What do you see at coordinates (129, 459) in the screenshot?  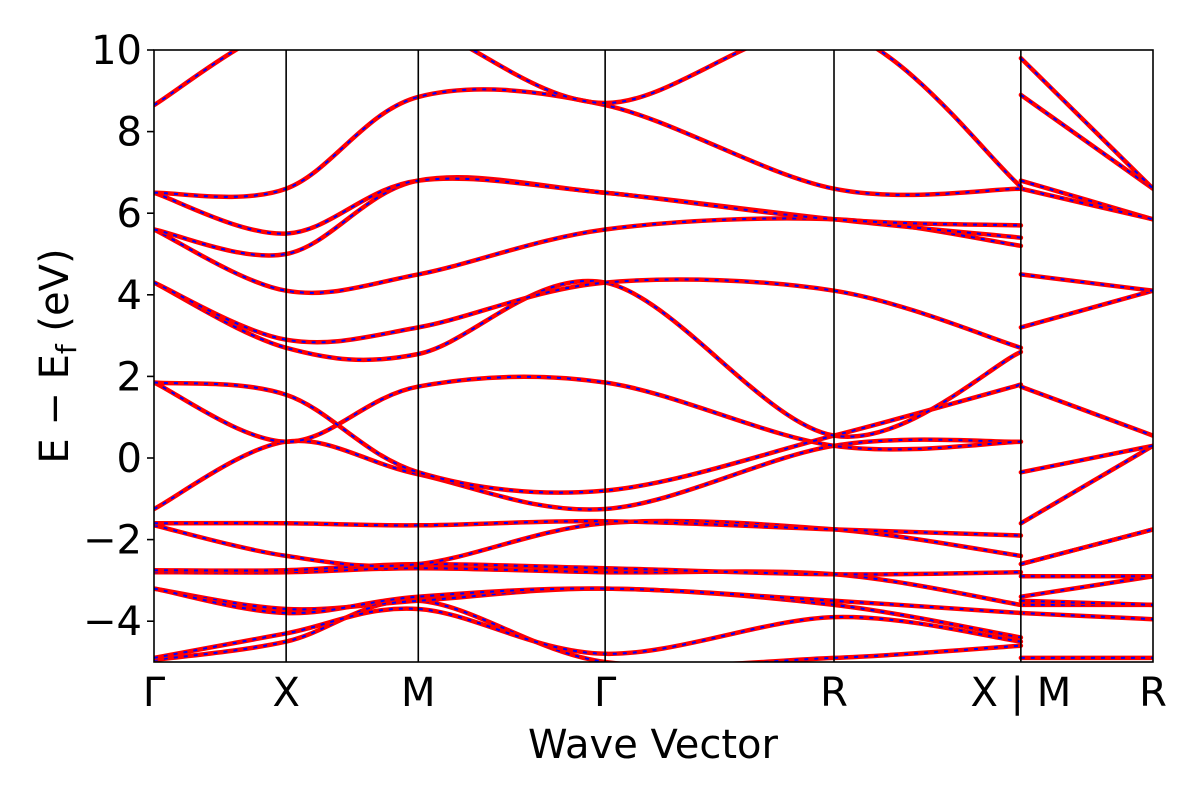 I see `y-tick-label: 0` at bounding box center [129, 459].